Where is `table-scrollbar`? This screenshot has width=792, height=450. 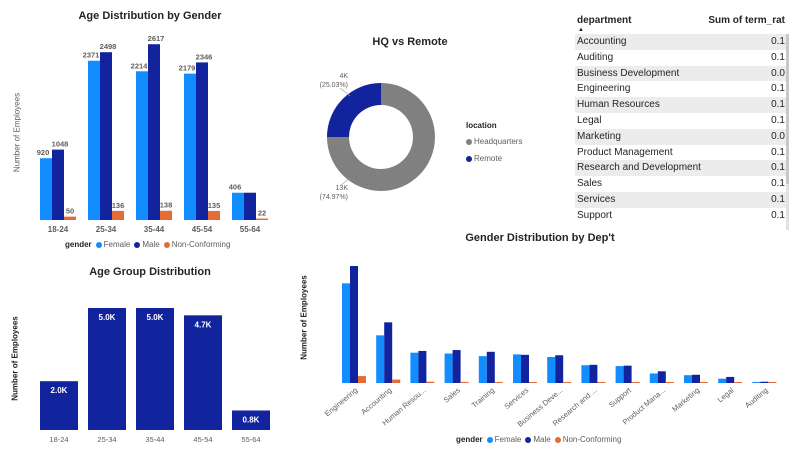 table-scrollbar is located at coordinates (787, 132).